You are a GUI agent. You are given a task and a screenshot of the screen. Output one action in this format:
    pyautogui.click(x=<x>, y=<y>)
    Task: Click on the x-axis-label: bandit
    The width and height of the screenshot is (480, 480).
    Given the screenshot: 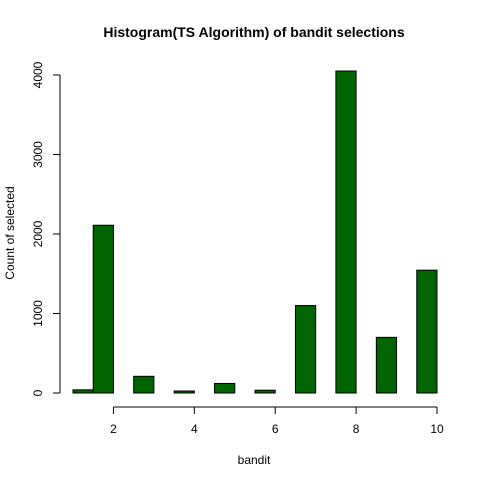 What is the action you would take?
    pyautogui.click(x=254, y=460)
    